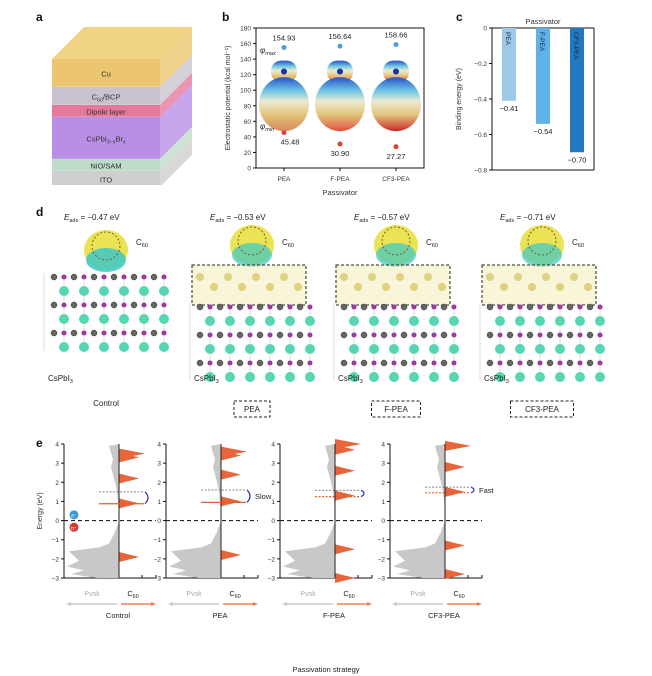 This screenshot has height=676, width=652. What do you see at coordinates (528, 218) in the screenshot?
I see `eads-label: Eads = −0.71 eV` at bounding box center [528, 218].